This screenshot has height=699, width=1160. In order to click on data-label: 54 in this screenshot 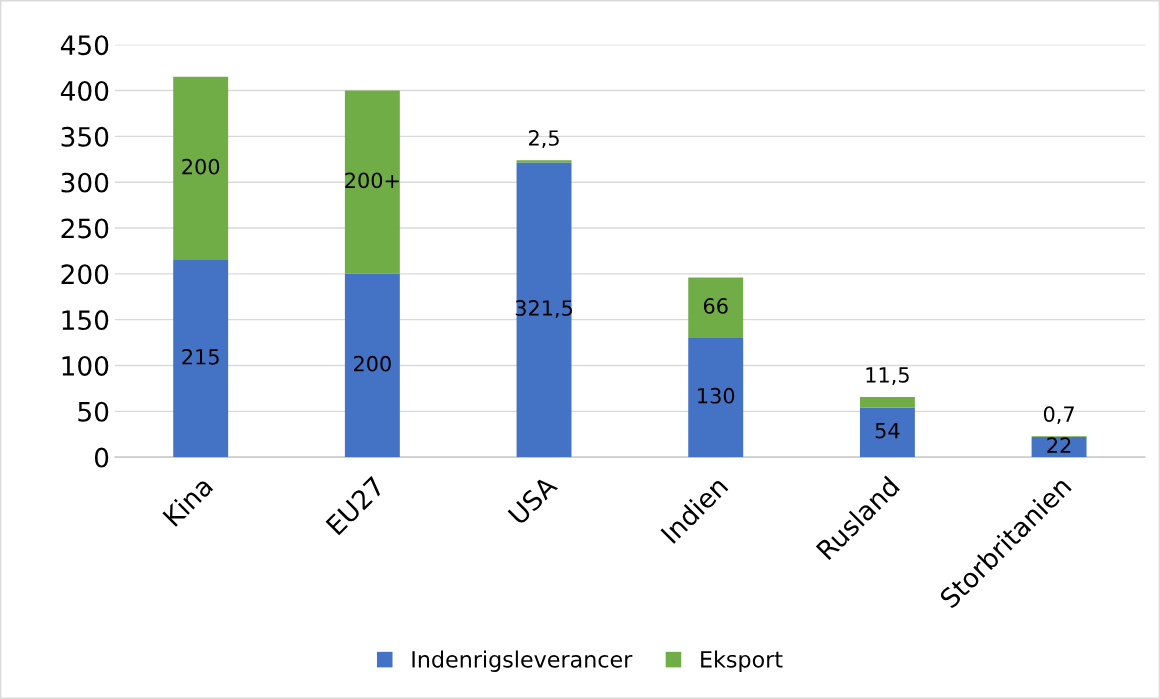, I will do `click(887, 430)`.